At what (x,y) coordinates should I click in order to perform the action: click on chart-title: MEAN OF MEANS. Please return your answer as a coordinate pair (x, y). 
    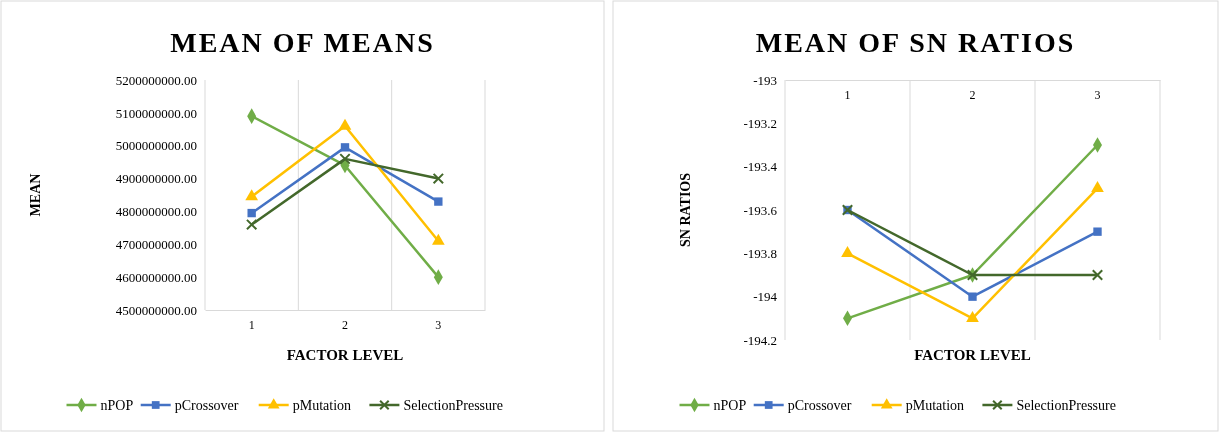
    Looking at the image, I should click on (302, 42).